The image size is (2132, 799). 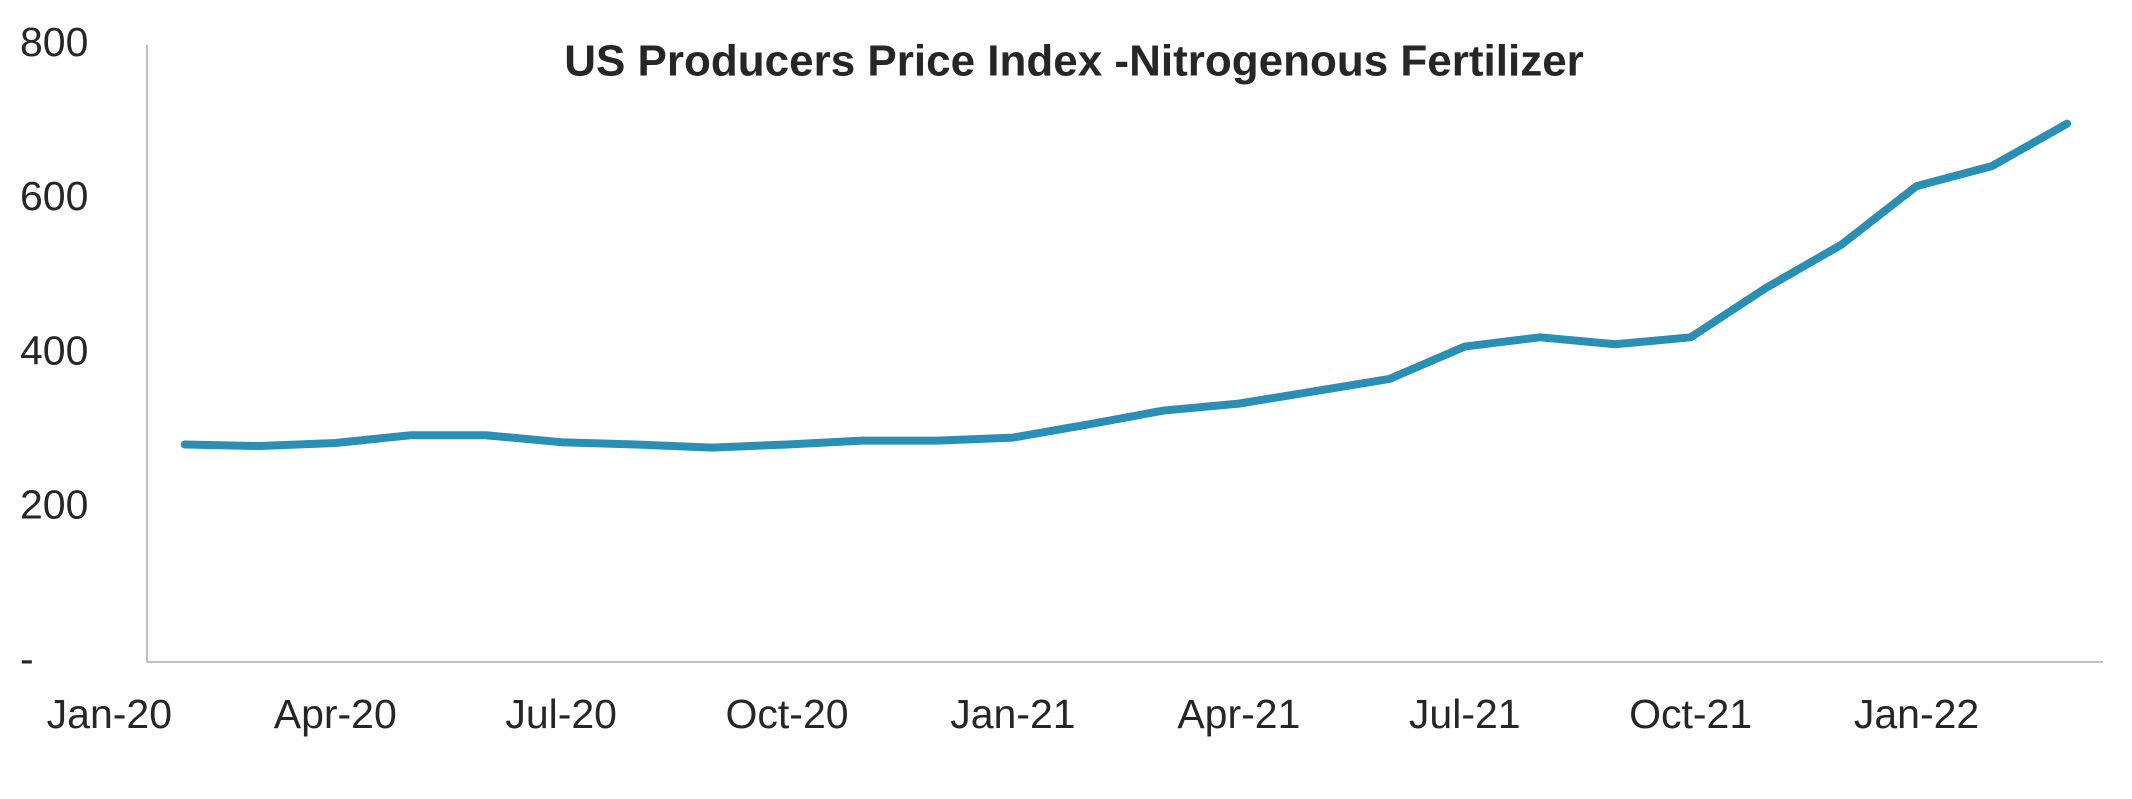 What do you see at coordinates (1238, 714) in the screenshot?
I see `x-tick-label: Apr-21` at bounding box center [1238, 714].